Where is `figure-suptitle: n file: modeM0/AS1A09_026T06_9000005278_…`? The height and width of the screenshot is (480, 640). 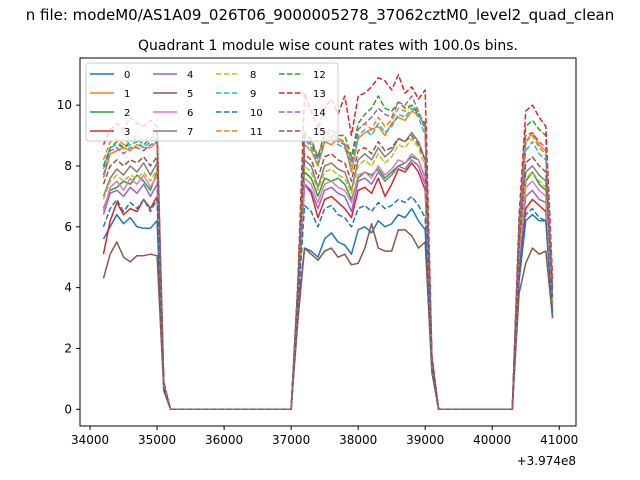 figure-suptitle: n file: modeM0/AS1A09_026T06_9000005278_… is located at coordinates (320, 15).